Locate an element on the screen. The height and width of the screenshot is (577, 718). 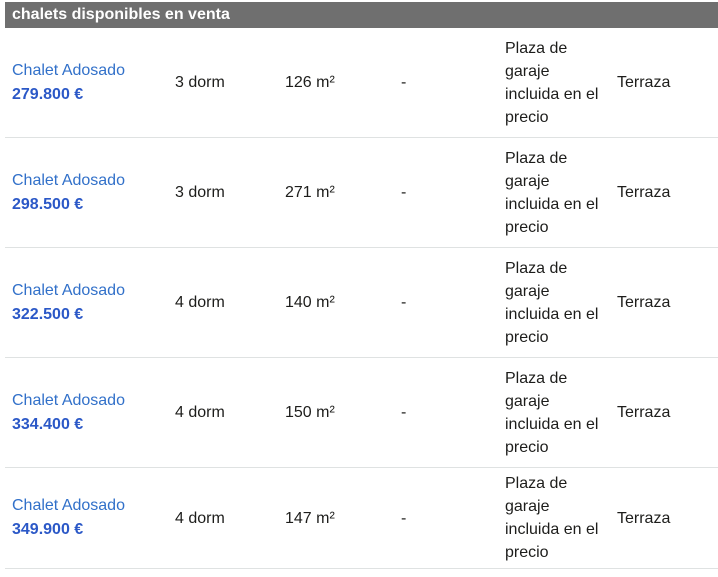
title-price-cell: Chalet Adosado 349.900 € is located at coordinates (90, 518).